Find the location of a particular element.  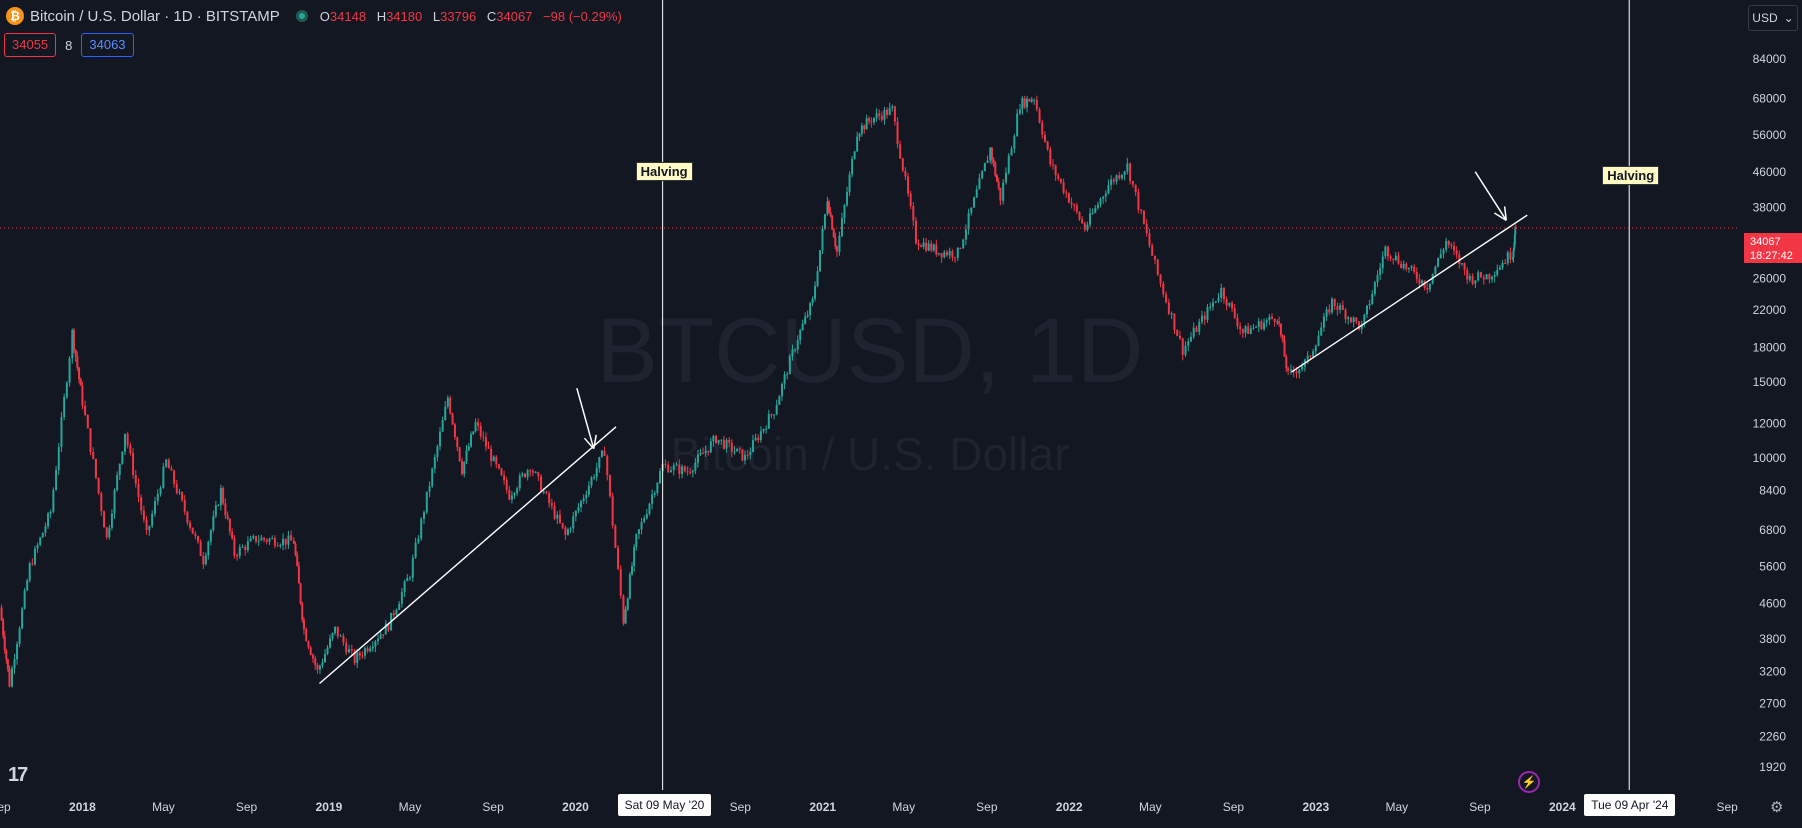

symbol-title: Bitcoin / U.S. Dollar · 1D · BITSTAMP is located at coordinates (155, 16).